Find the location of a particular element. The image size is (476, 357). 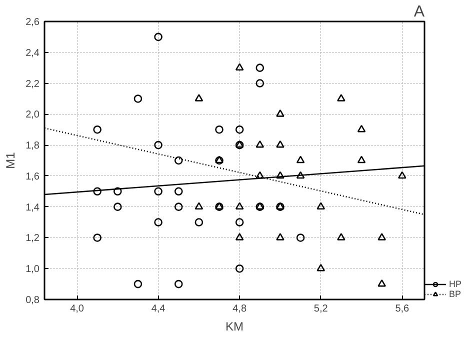

y-tick-label: 2,2 is located at coordinates (33, 84).